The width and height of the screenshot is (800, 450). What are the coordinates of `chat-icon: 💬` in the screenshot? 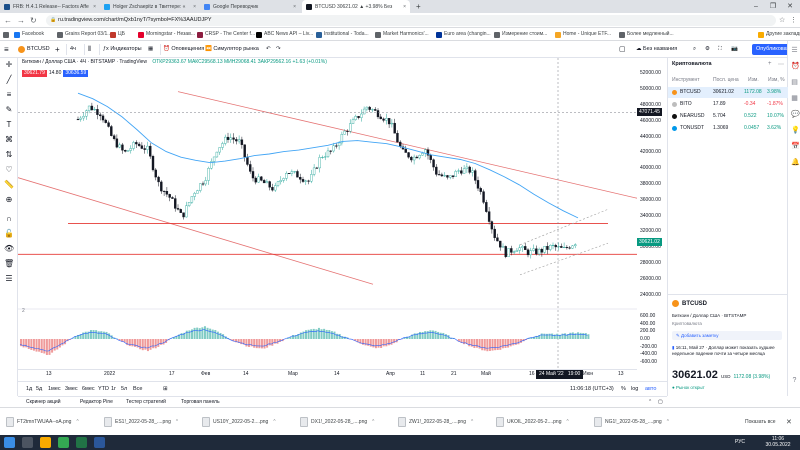 It's located at (795, 114).